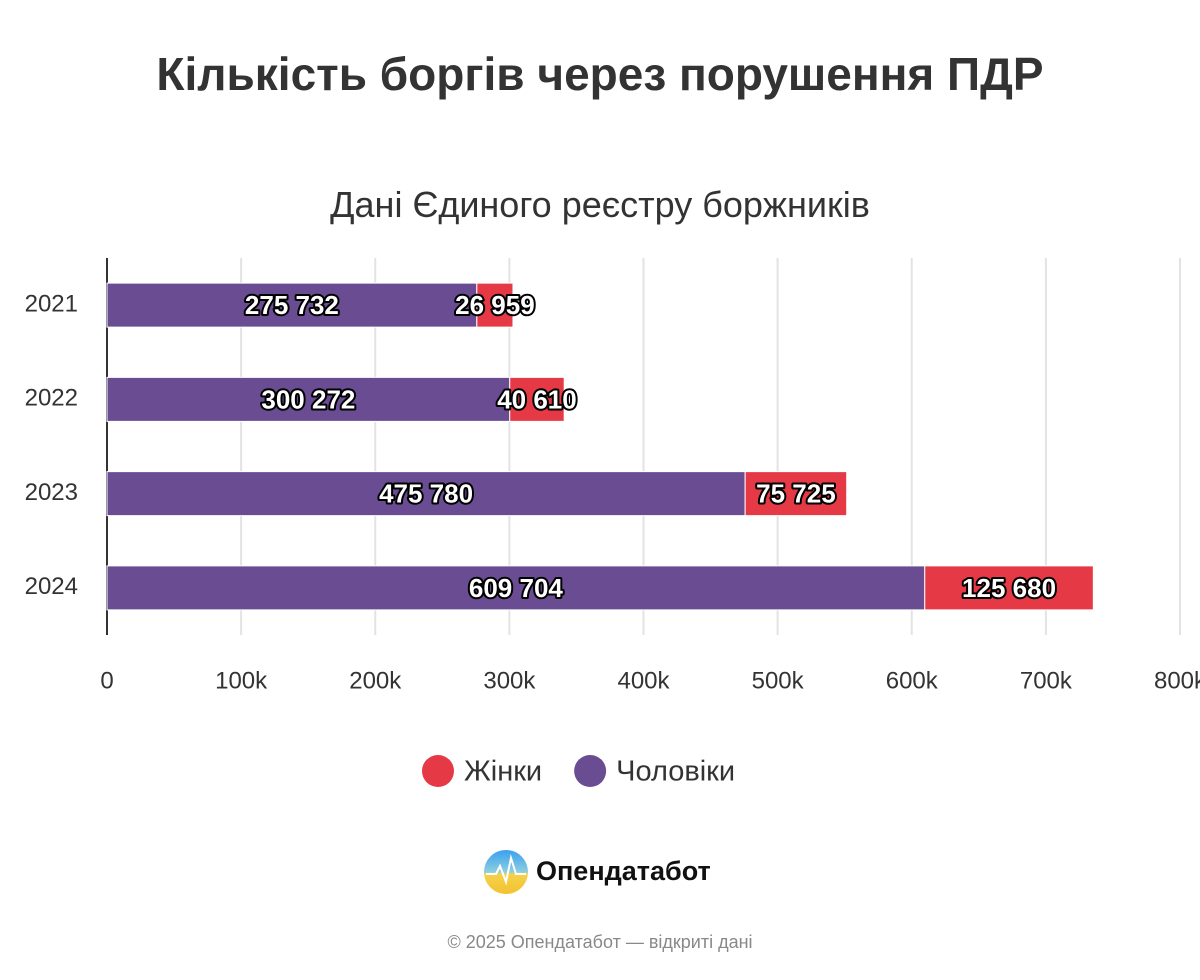 The height and width of the screenshot is (980, 1200). I want to click on value-label: 125 680, so click(1009, 588).